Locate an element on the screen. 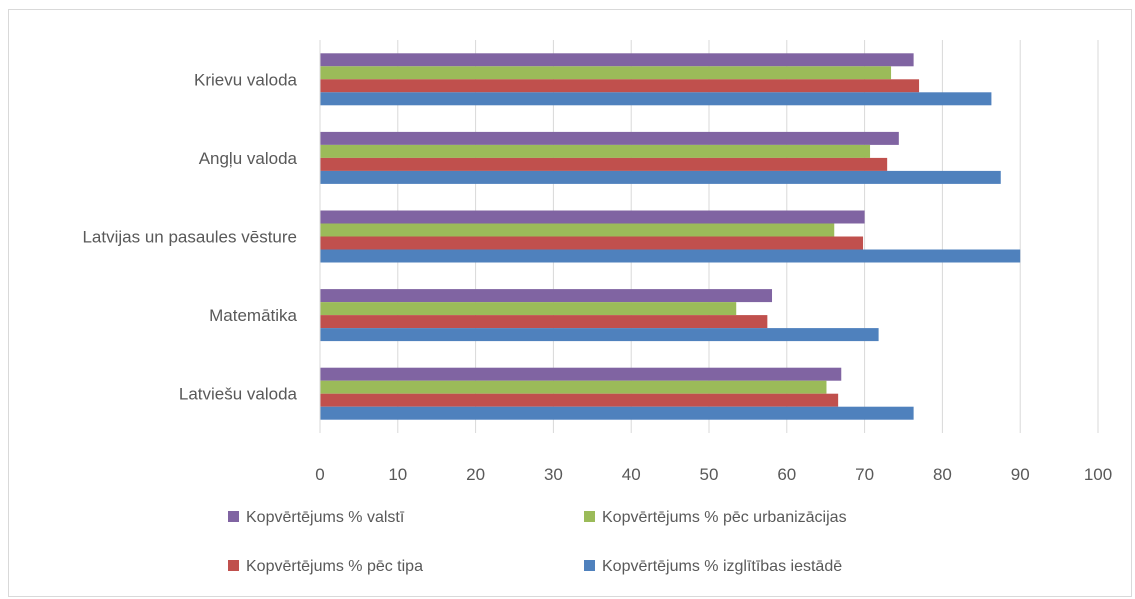 The height and width of the screenshot is (599, 1135). x-tick-label: 30 is located at coordinates (553, 474).